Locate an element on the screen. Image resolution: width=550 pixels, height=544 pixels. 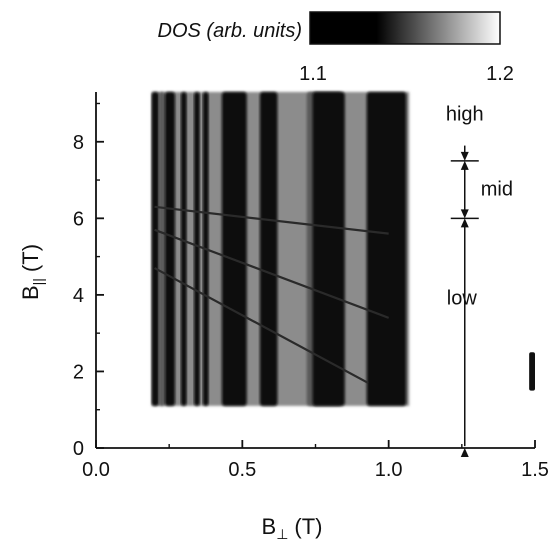
y-axis-title: B|| (T) is located at coordinates (32, 272).